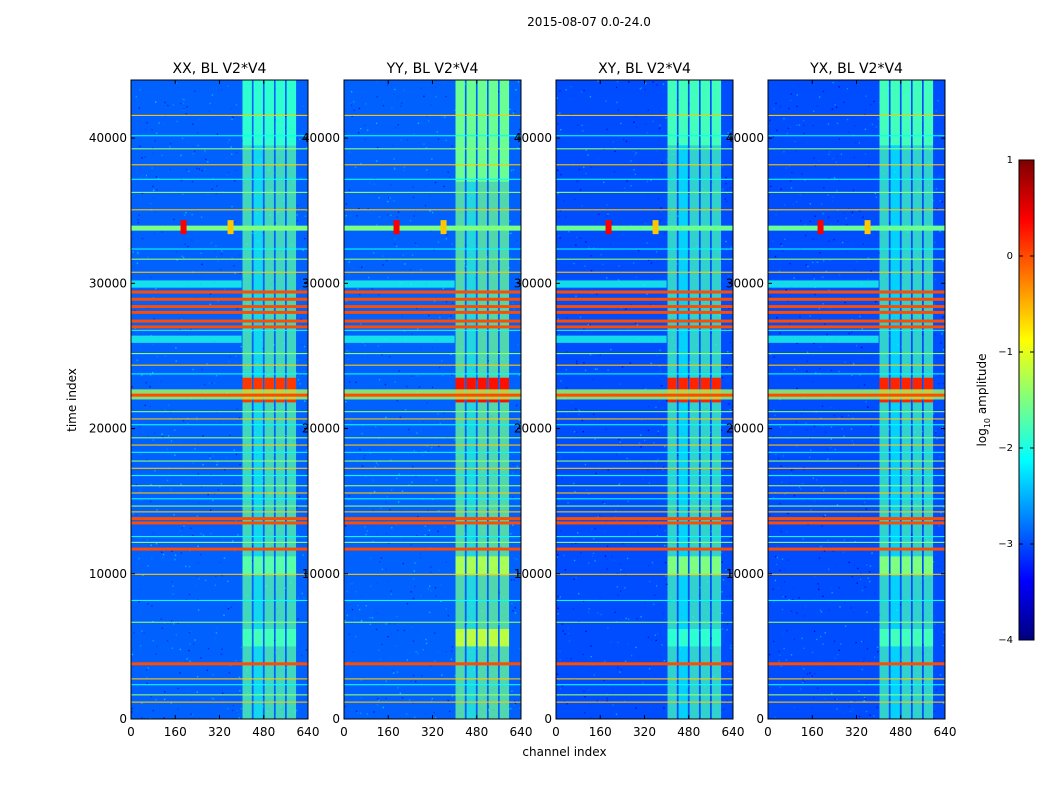  What do you see at coordinates (820, 227) in the screenshot?
I see `interference-peak` at bounding box center [820, 227].